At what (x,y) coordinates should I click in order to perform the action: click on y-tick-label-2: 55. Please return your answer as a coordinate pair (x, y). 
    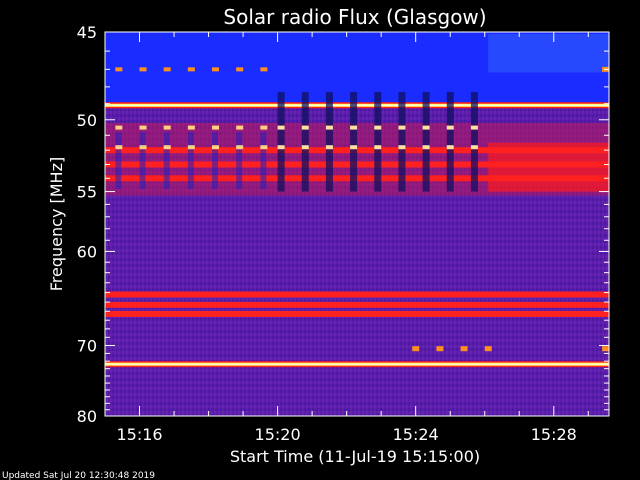
    Looking at the image, I should click on (87, 192).